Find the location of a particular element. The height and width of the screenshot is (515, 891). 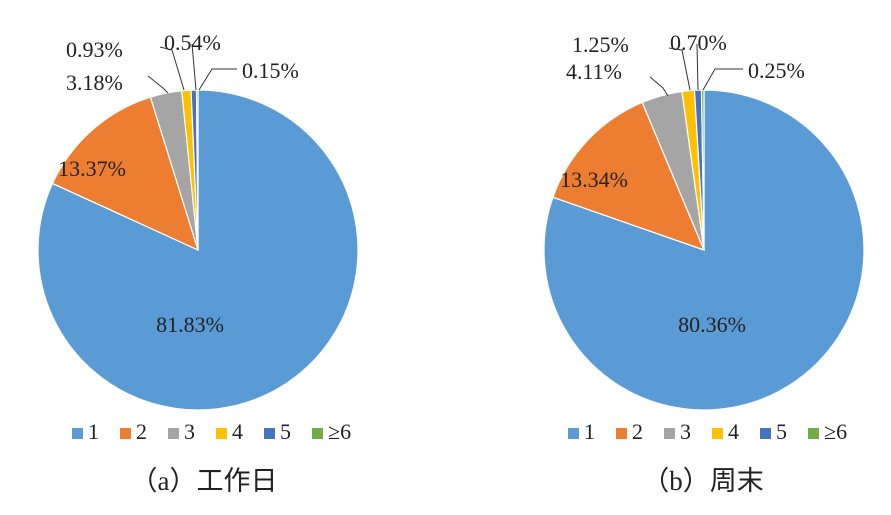

data-label: 80.36% is located at coordinates (712, 324).